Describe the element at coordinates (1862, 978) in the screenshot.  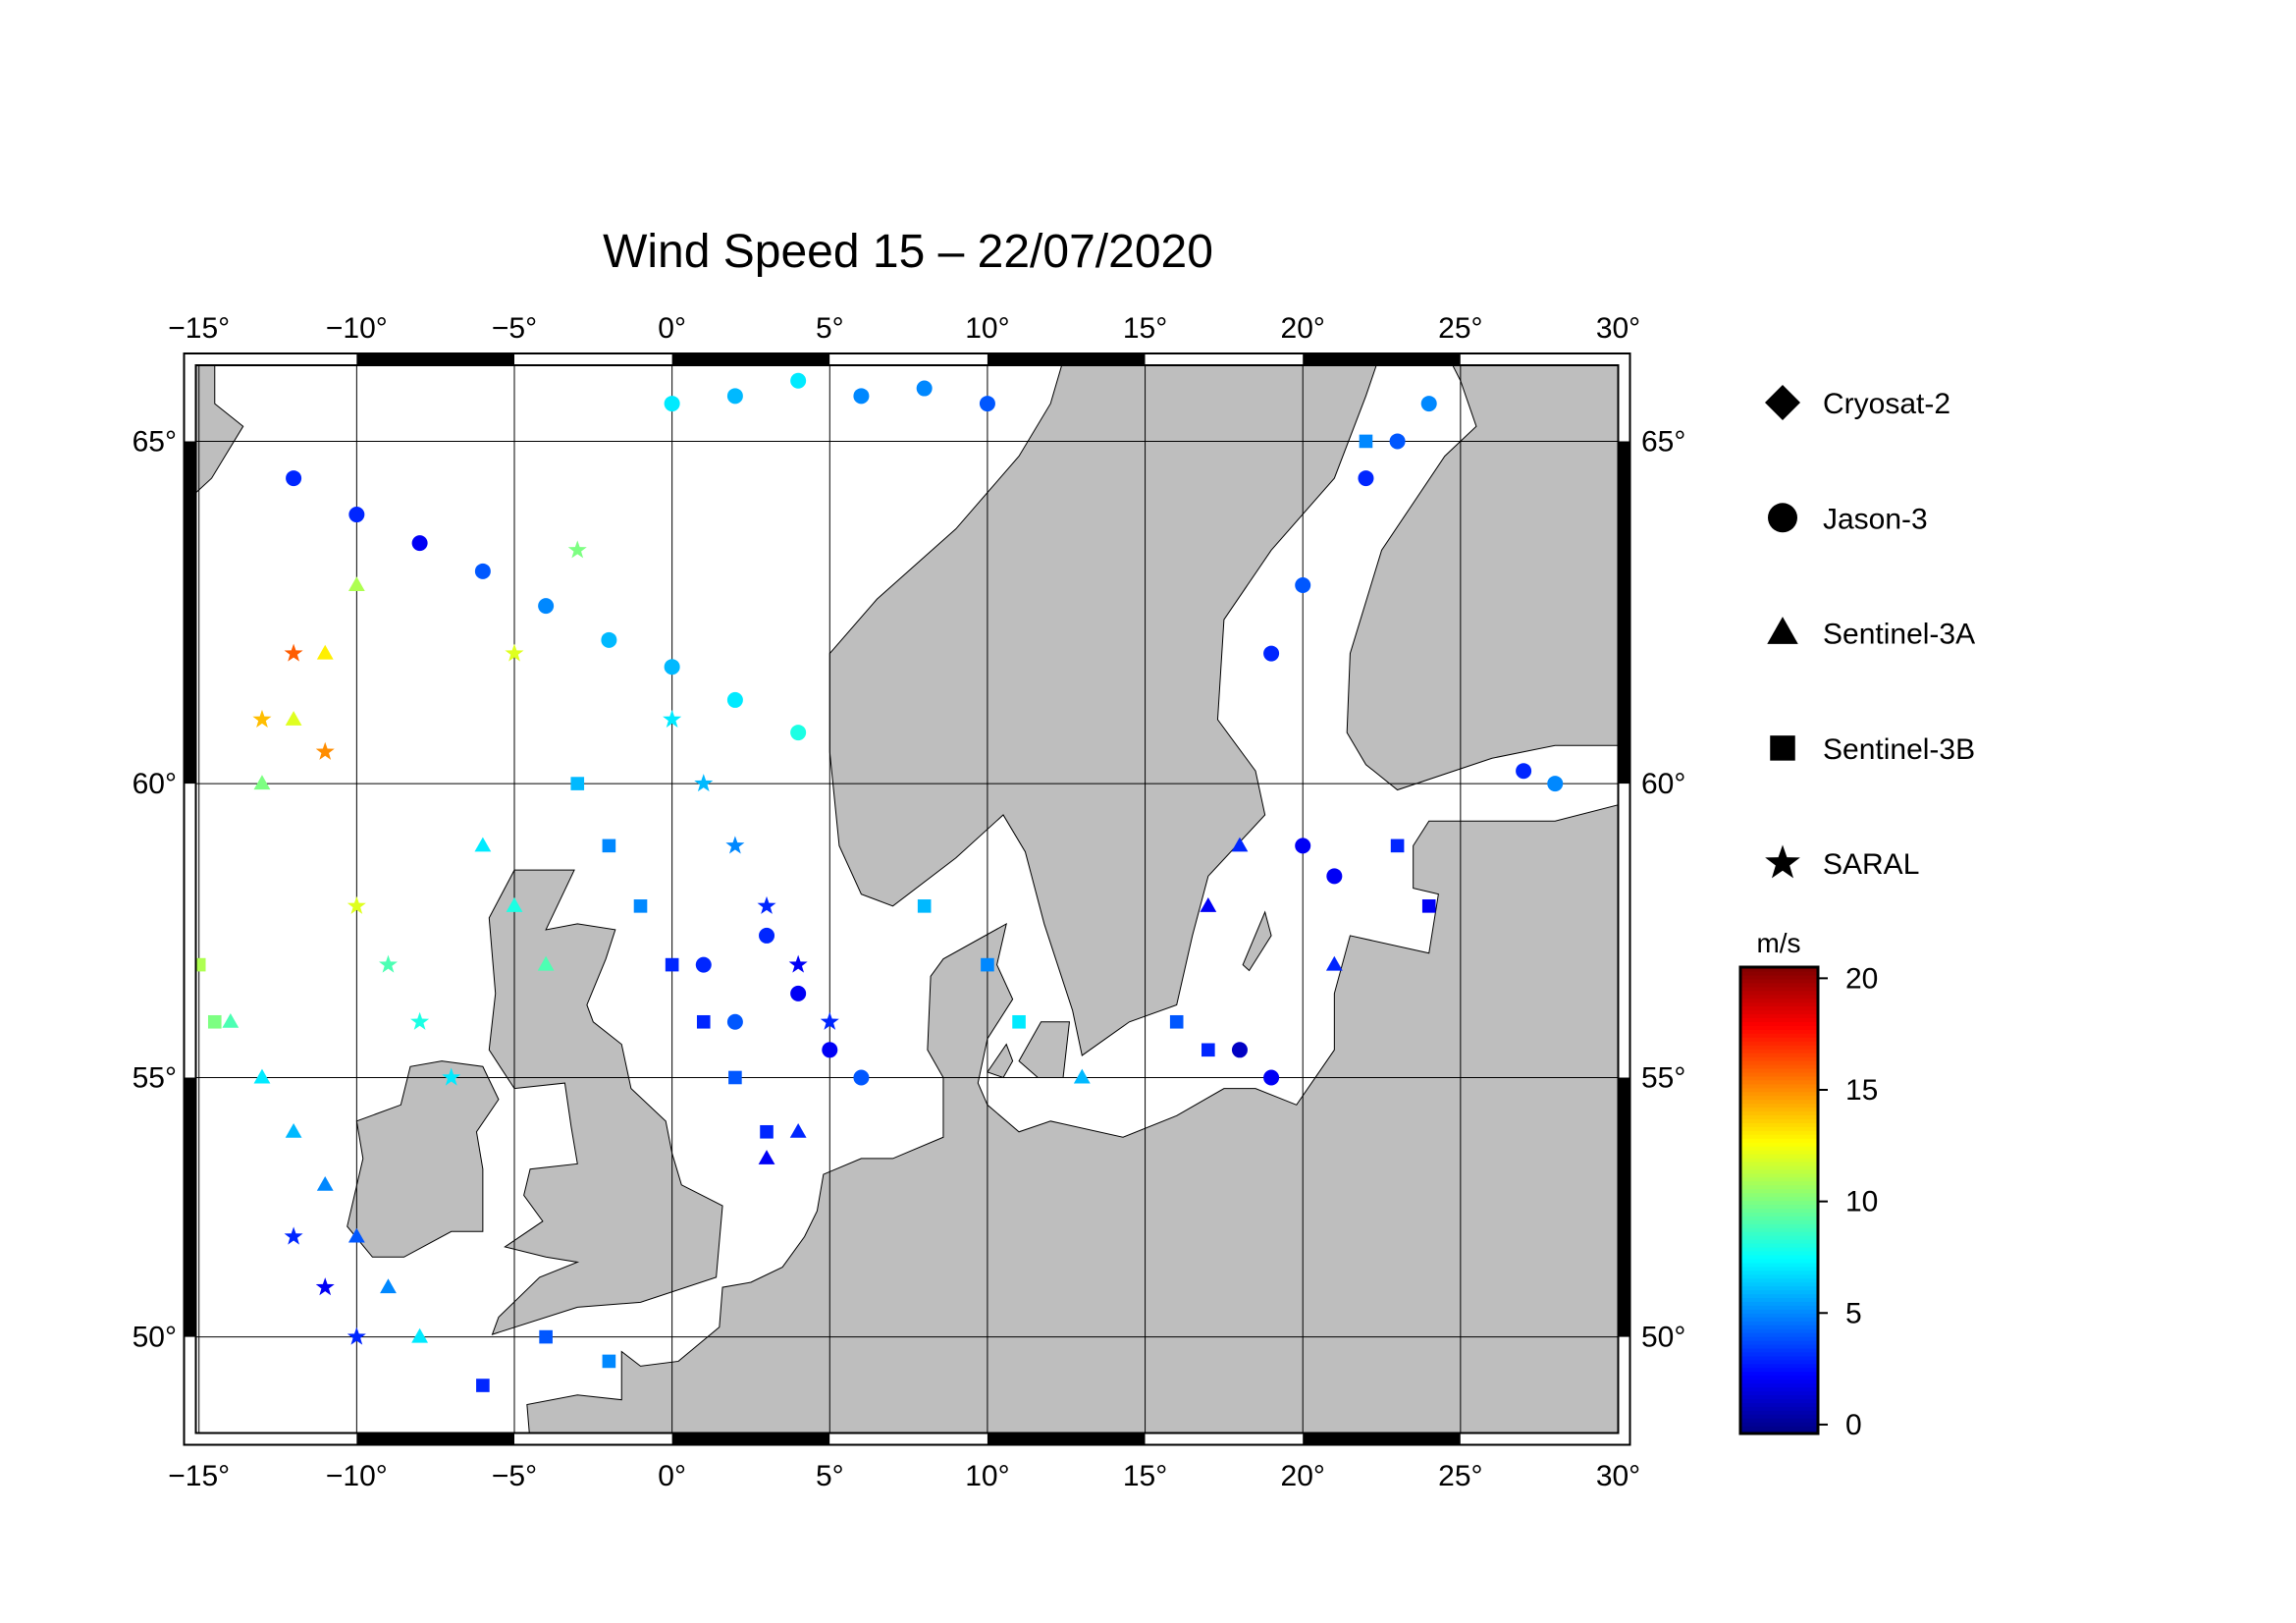
I see `colorbar-tick-label: 20` at that location.